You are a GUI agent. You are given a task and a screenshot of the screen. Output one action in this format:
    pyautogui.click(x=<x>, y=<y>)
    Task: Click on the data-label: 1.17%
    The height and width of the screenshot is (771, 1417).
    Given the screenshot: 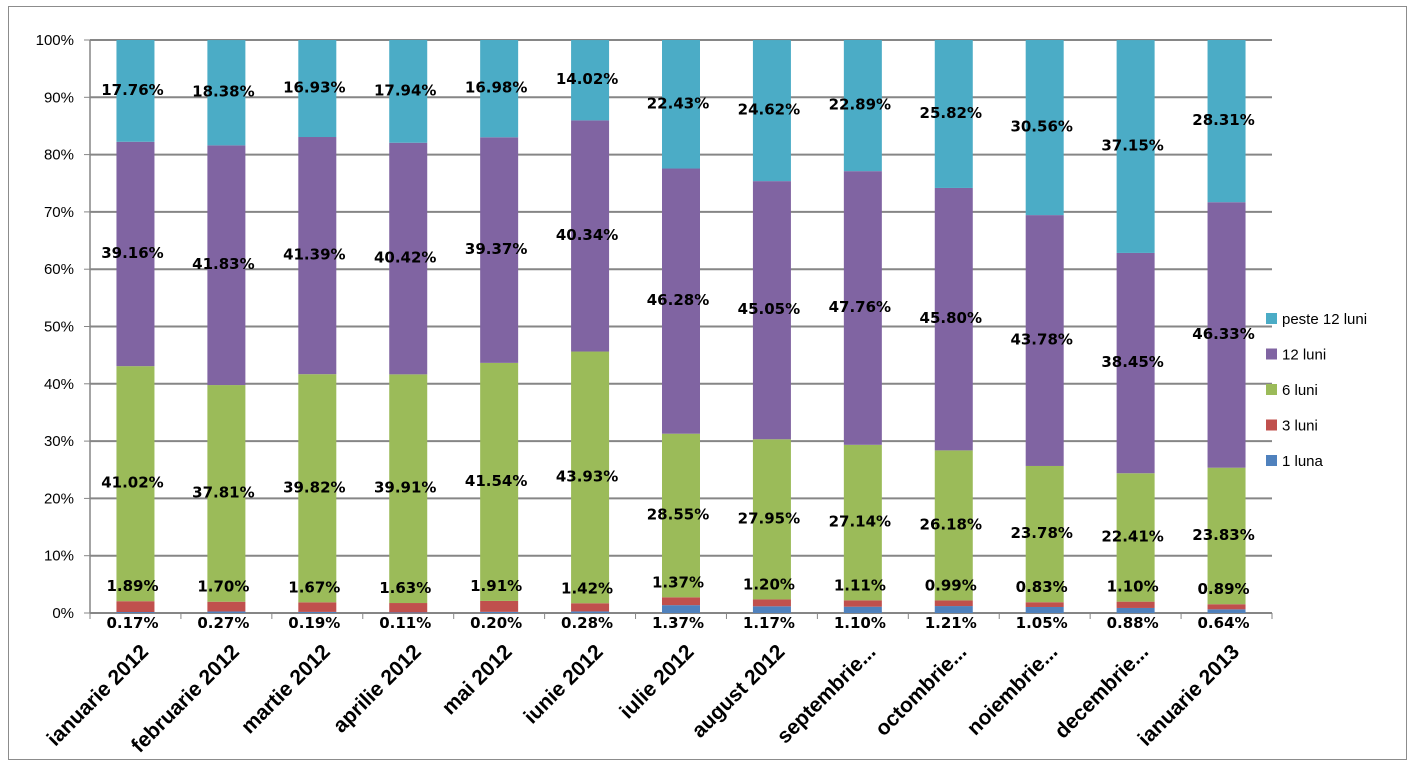 What is the action you would take?
    pyautogui.click(x=769, y=623)
    